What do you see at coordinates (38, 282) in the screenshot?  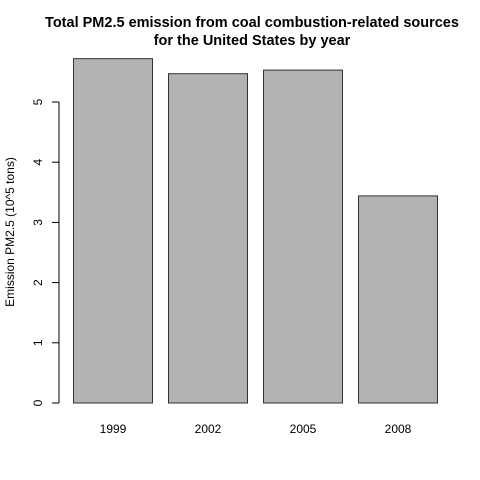 I see `y-tick-label: 2` at bounding box center [38, 282].